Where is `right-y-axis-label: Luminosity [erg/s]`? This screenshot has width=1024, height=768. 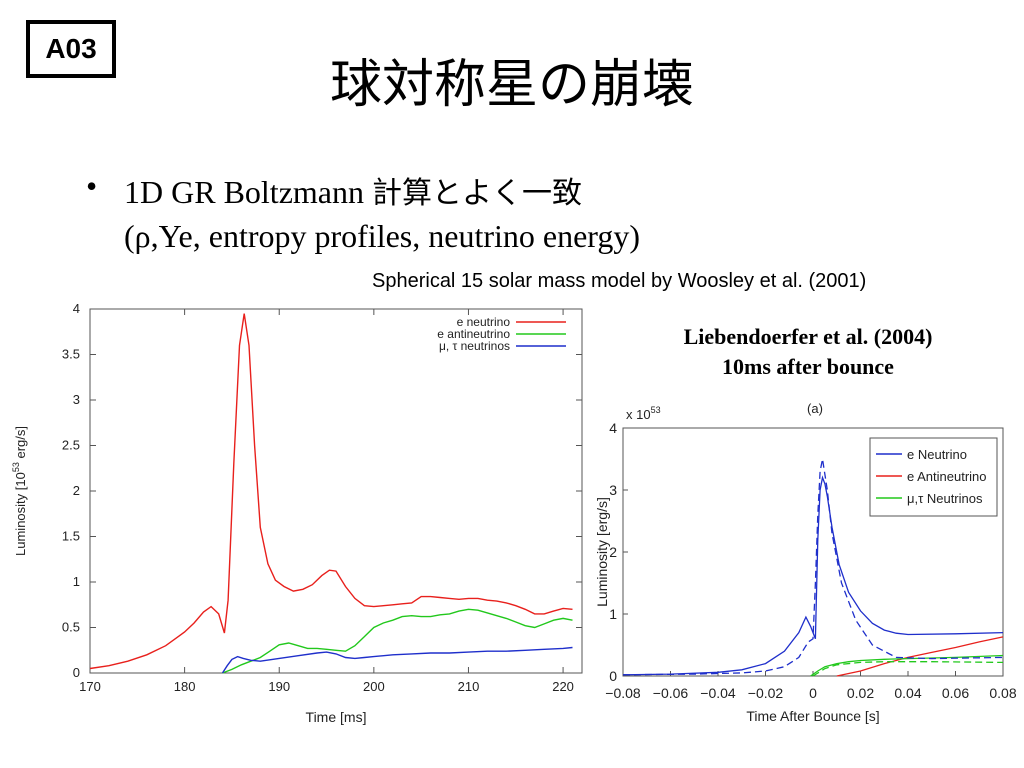 right-y-axis-label: Luminosity [erg/s] is located at coordinates (602, 552).